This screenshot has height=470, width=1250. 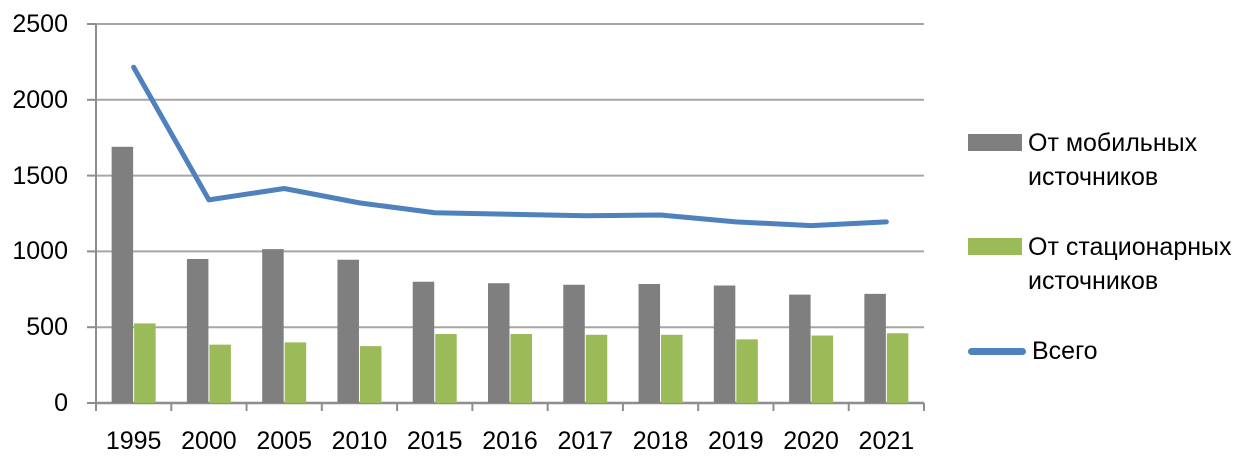 What do you see at coordinates (284, 441) in the screenshot?
I see `x-axis-label-2005: 2005` at bounding box center [284, 441].